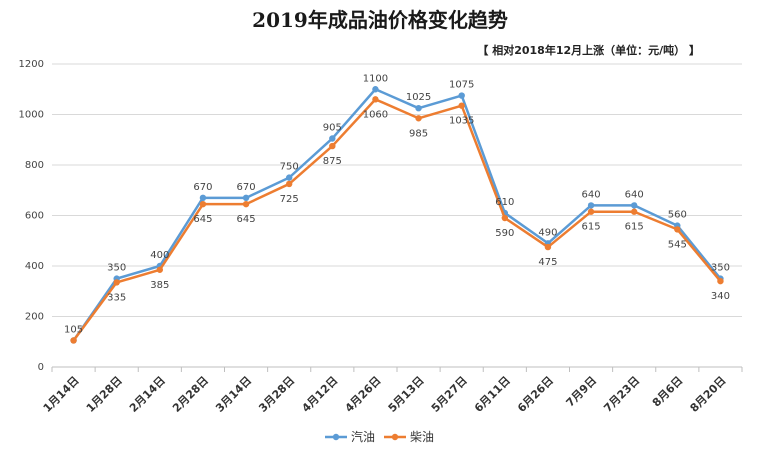 This screenshot has width=760, height=451. I want to click on data-label: 875, so click(332, 161).